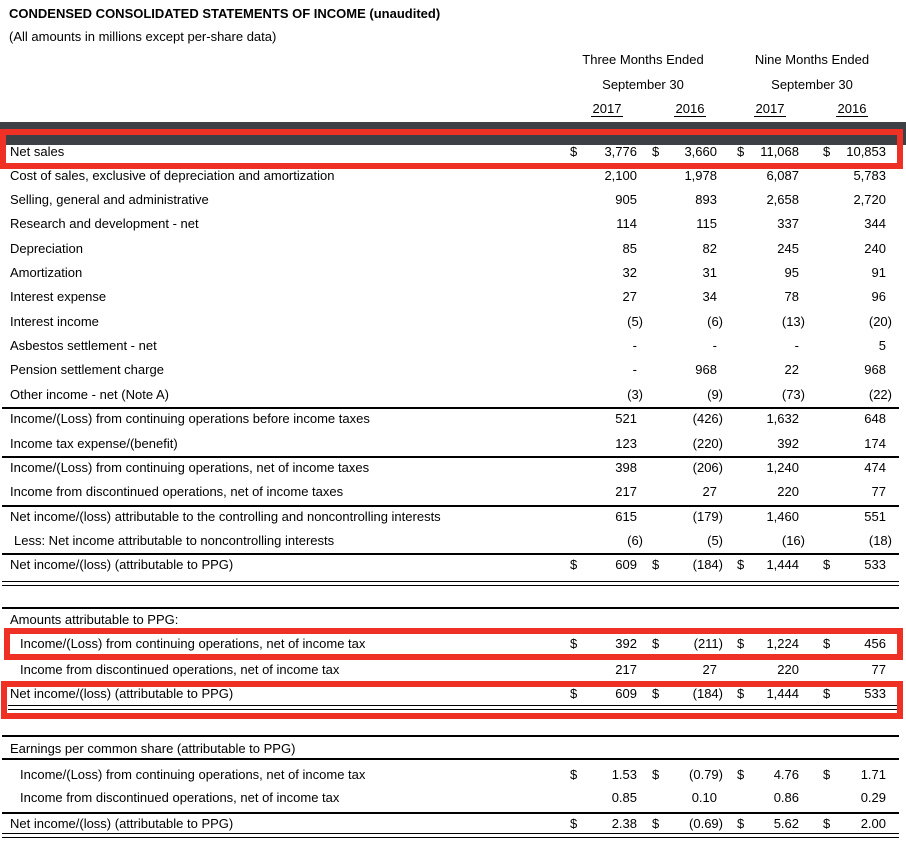  What do you see at coordinates (782, 516) in the screenshot?
I see `value-cell: 1,460` at bounding box center [782, 516].